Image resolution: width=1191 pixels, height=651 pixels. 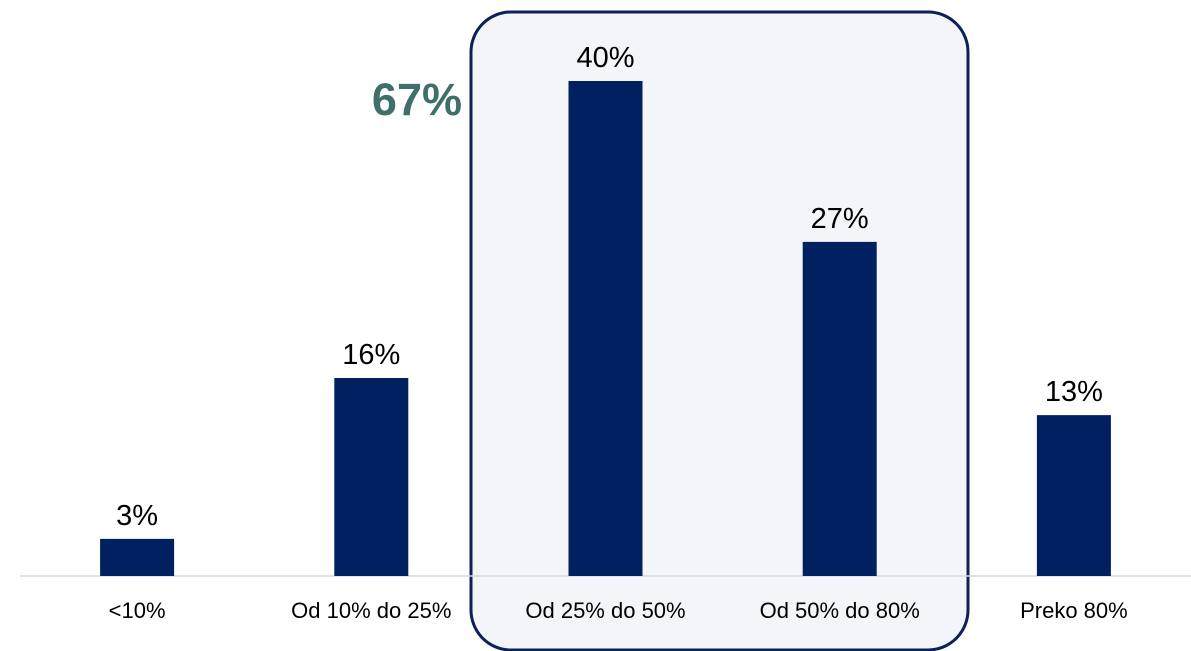 I want to click on tick-label-2: Od 25% do 50%, so click(x=605, y=610).